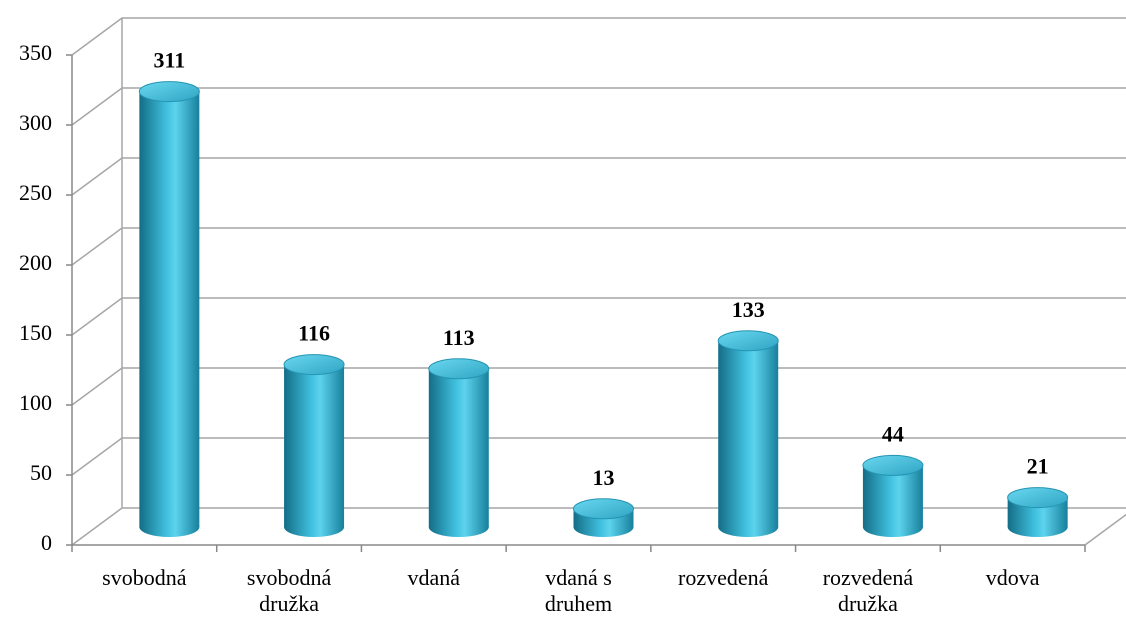 The image size is (1126, 619). What do you see at coordinates (459, 337) in the screenshot?
I see `data-label: 113` at bounding box center [459, 337].